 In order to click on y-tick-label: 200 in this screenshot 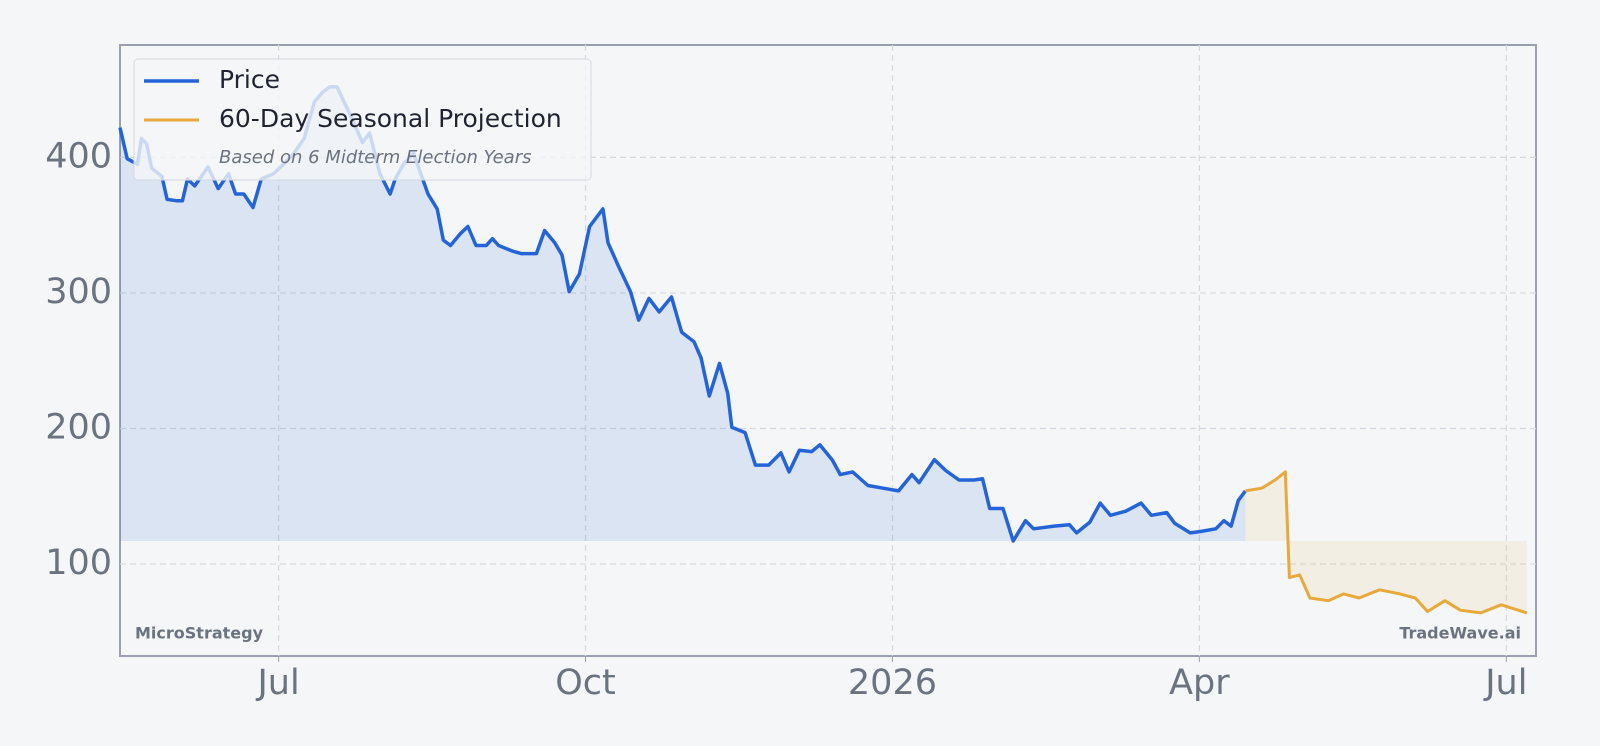, I will do `click(78, 428)`.